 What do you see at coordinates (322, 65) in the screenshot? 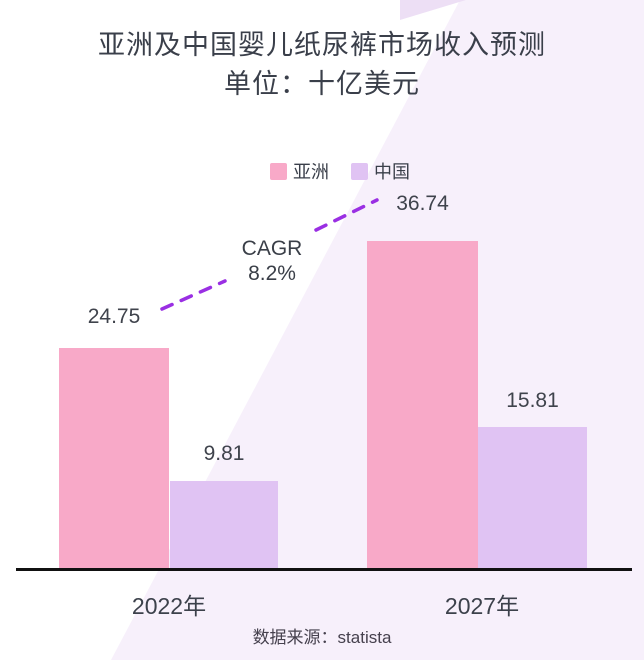
I see `chart-title-block: 亚洲及中国婴儿纸尿裤市场收入预测 单位：十亿美元` at bounding box center [322, 65].